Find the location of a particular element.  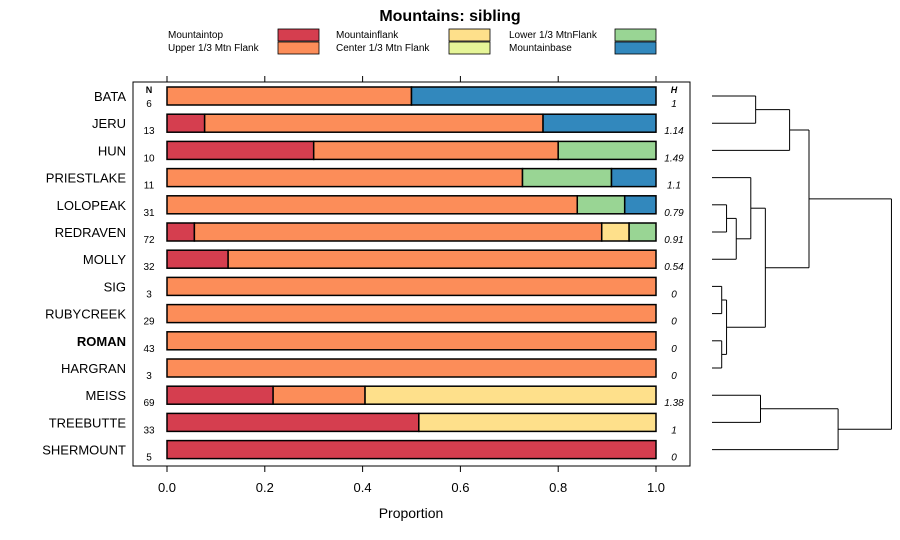

category-label: REDRAVEN is located at coordinates (90, 232).